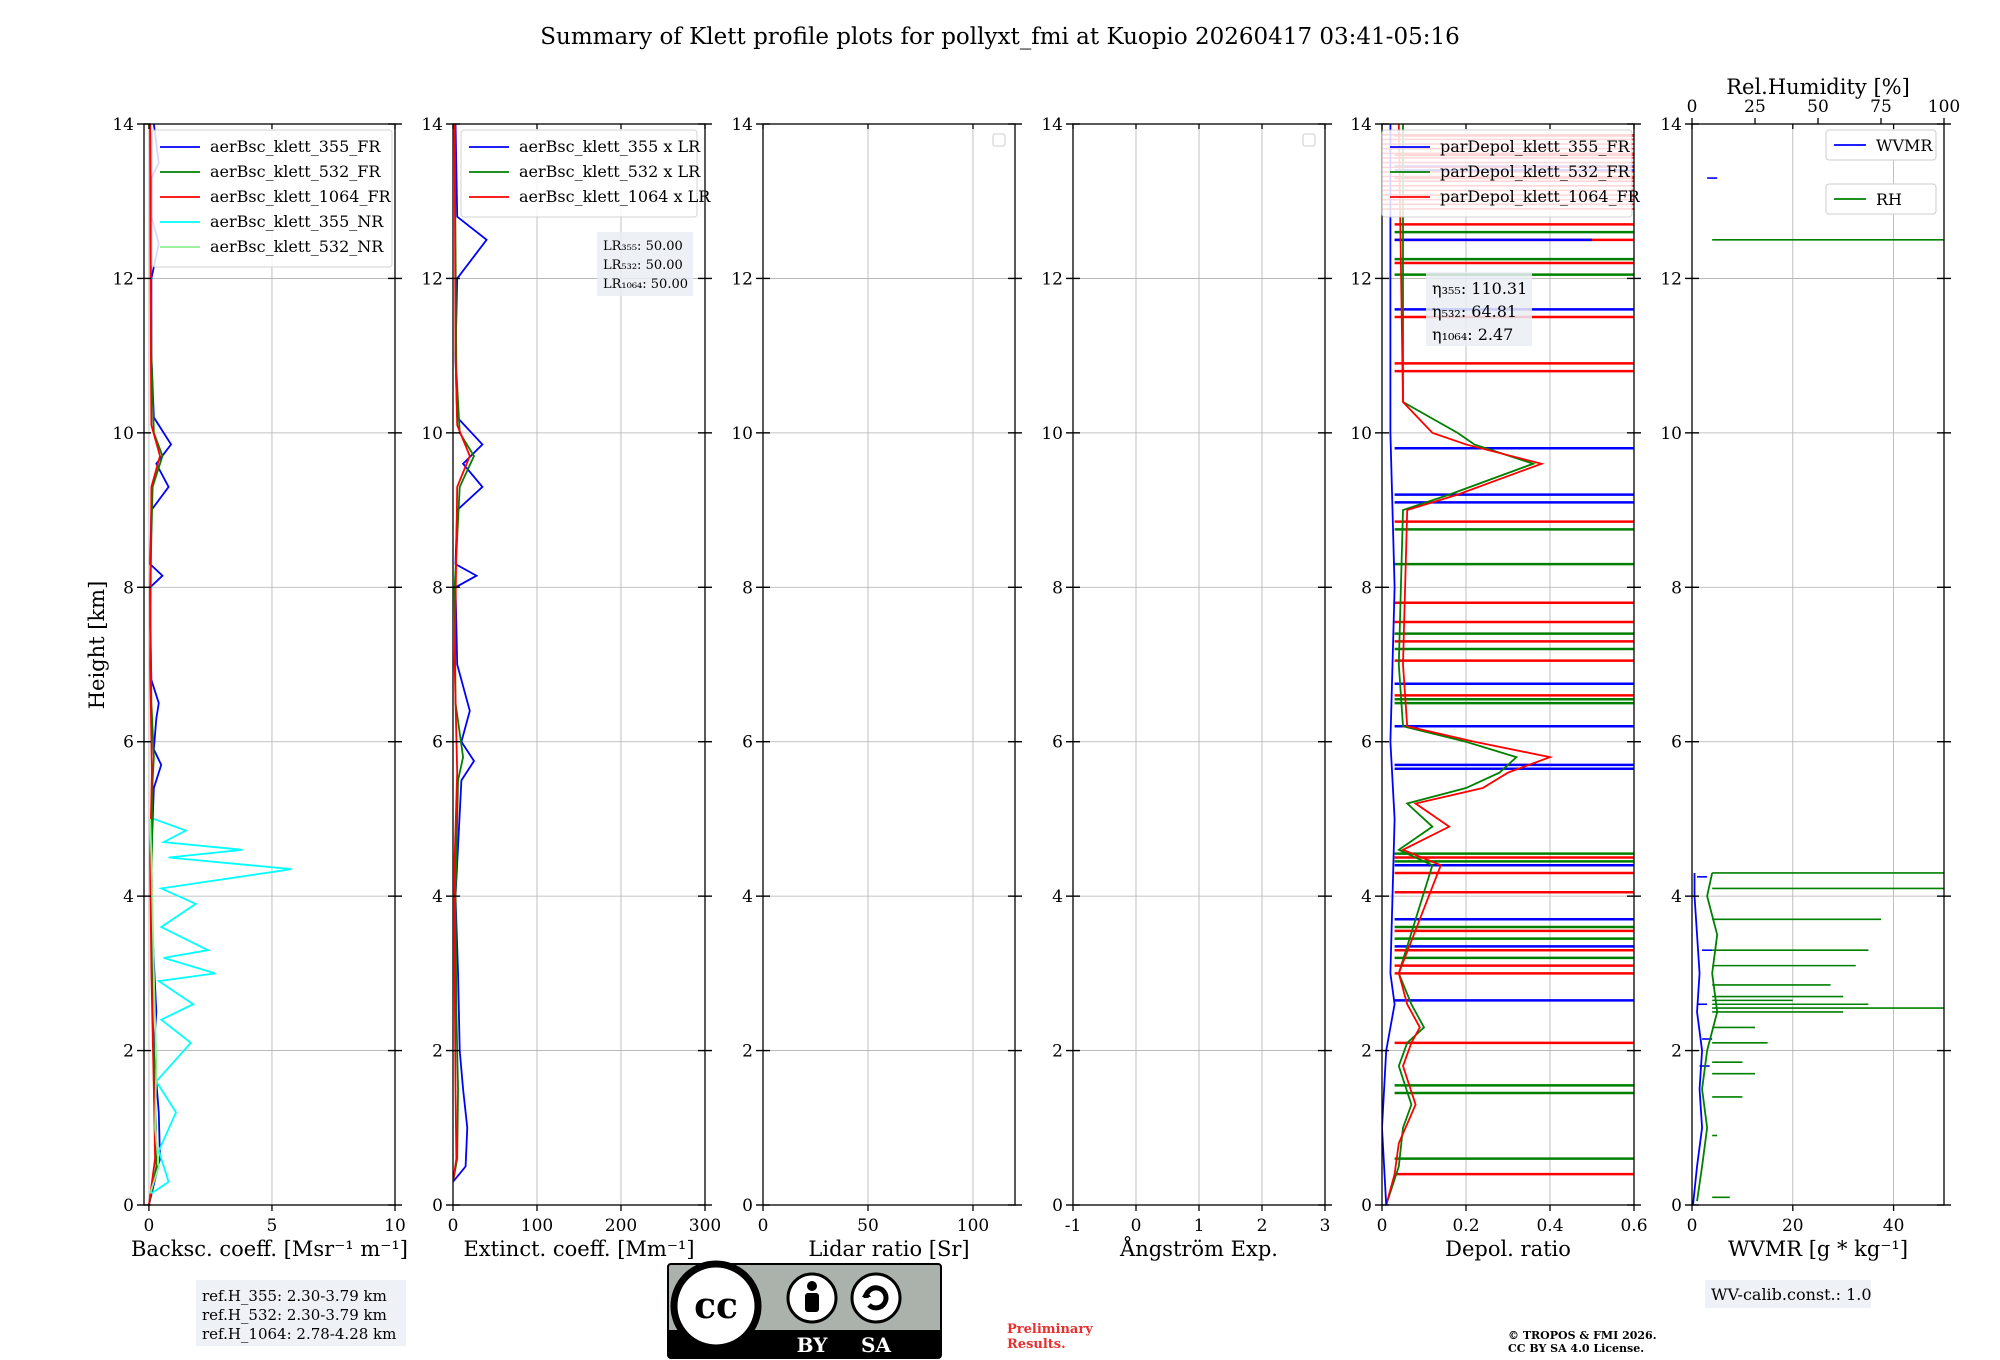  What do you see at coordinates (1535, 146) in the screenshot?
I see `legend-label: parDepol_klett_355_FR` at bounding box center [1535, 146].